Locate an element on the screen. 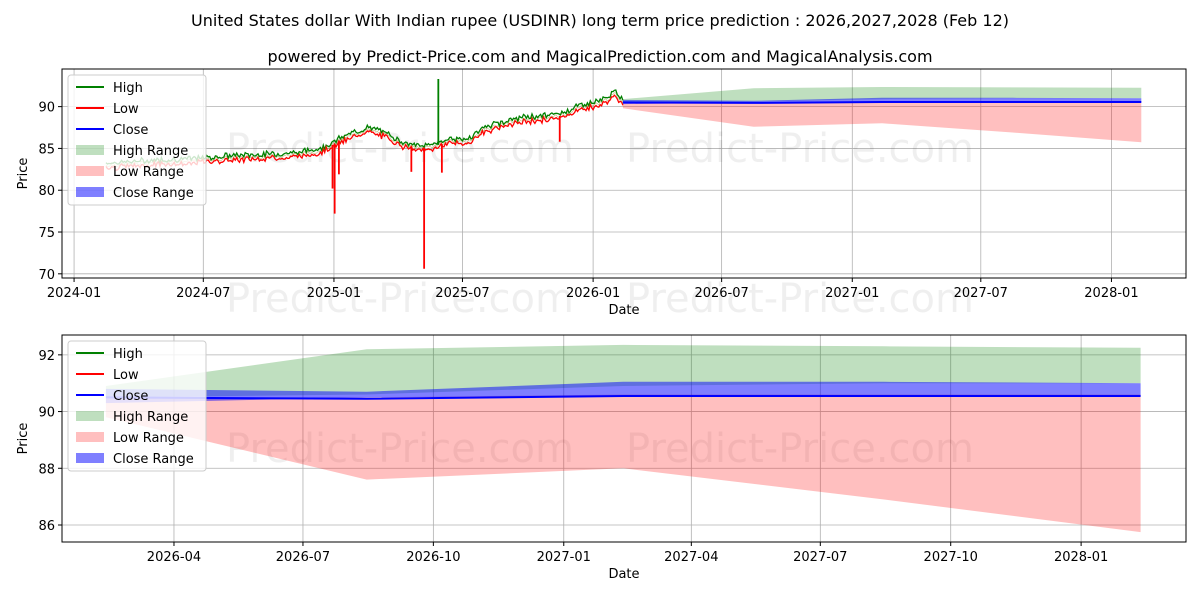 The width and height of the screenshot is (1200, 600). x-tick-label: 2026-01 is located at coordinates (593, 293).